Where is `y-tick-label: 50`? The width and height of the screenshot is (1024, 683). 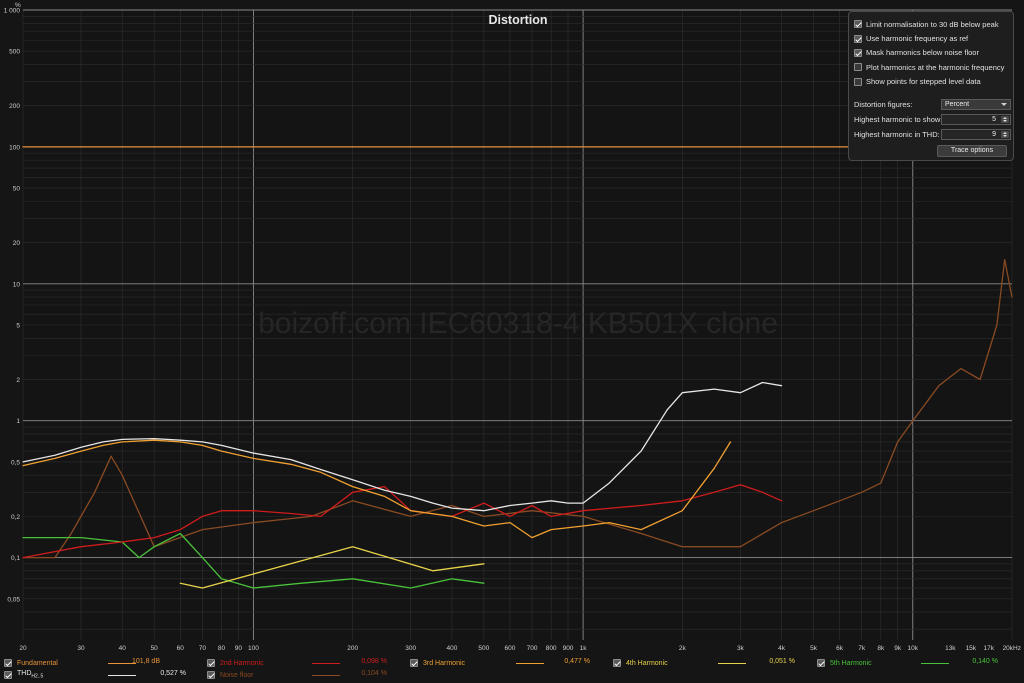 y-tick-label: 50 is located at coordinates (17, 189).